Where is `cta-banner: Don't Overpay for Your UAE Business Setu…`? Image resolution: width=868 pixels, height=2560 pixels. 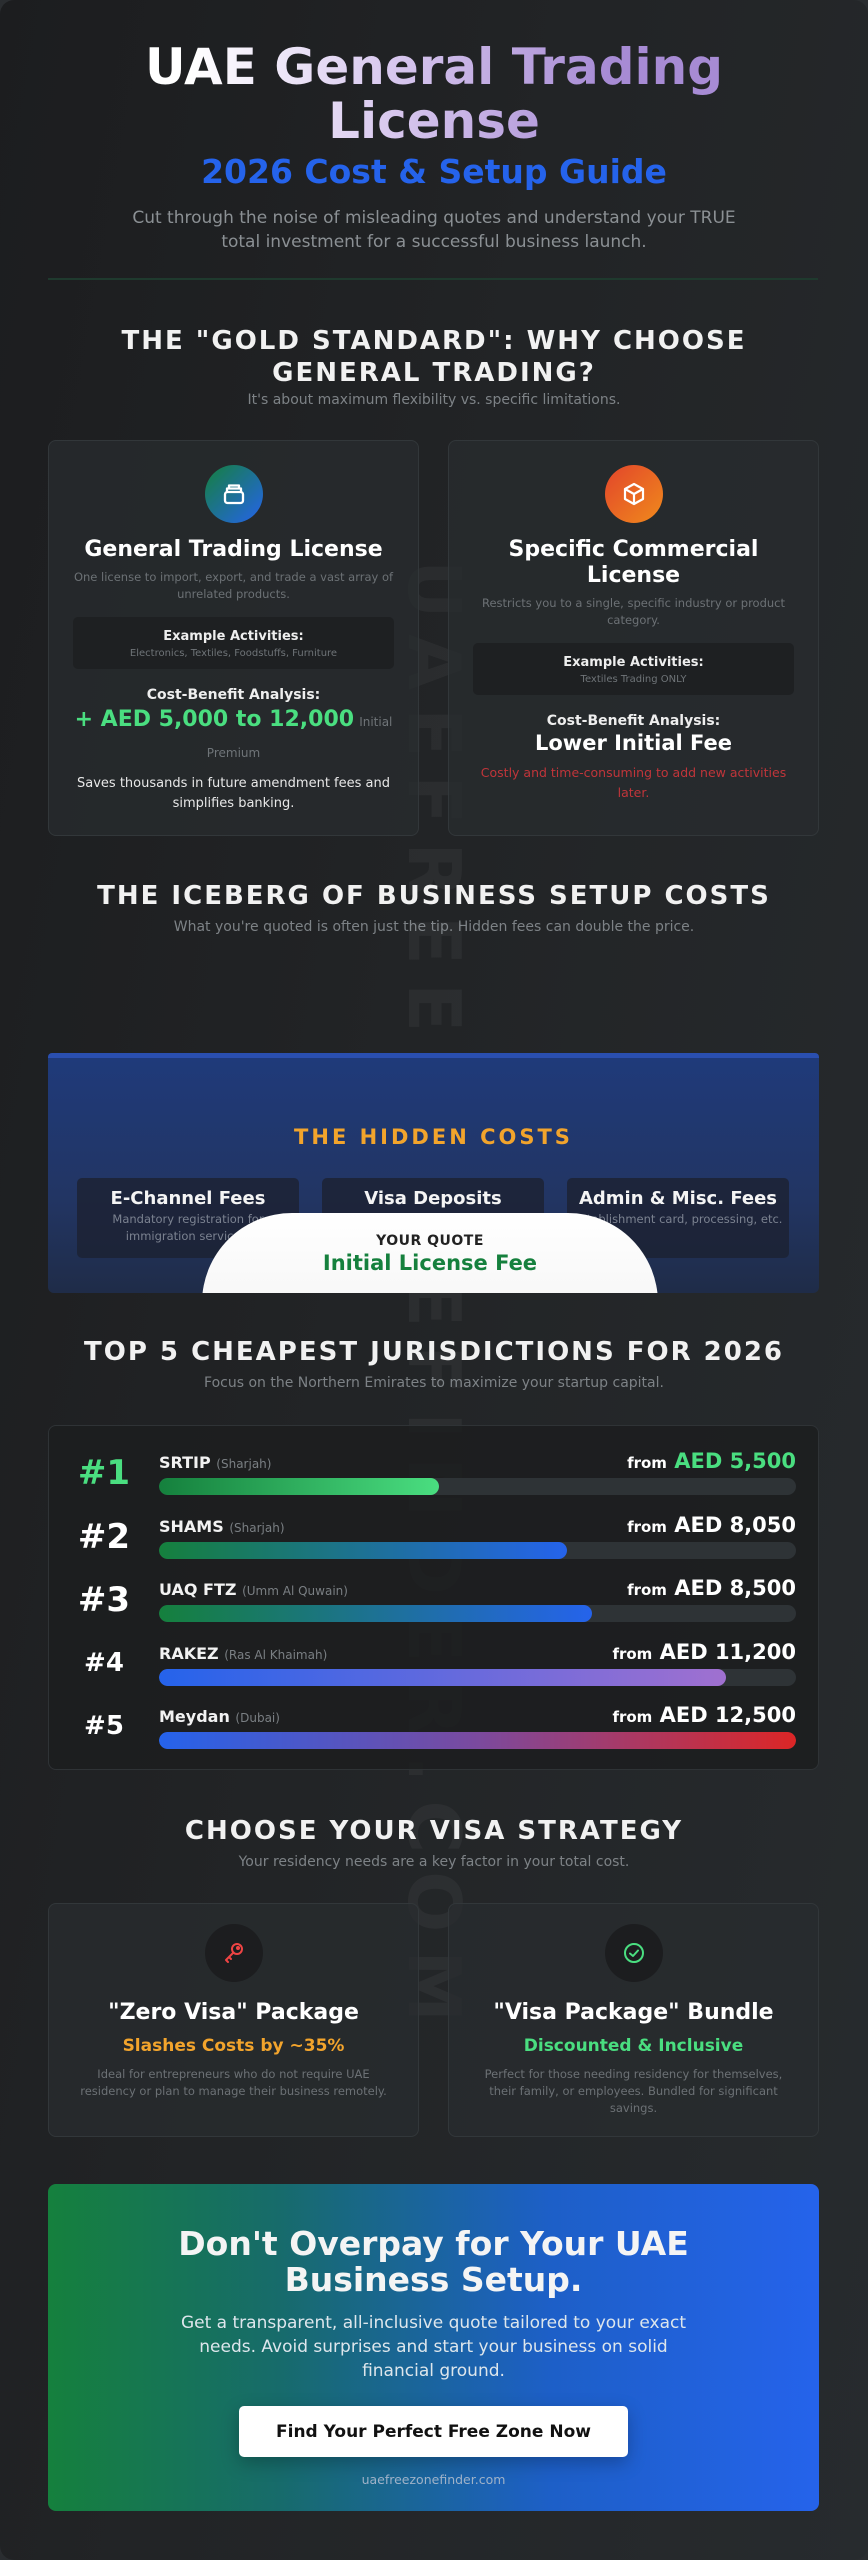 cta-banner: Don't Overpay for Your UAE Business Setu… is located at coordinates (433, 2347).